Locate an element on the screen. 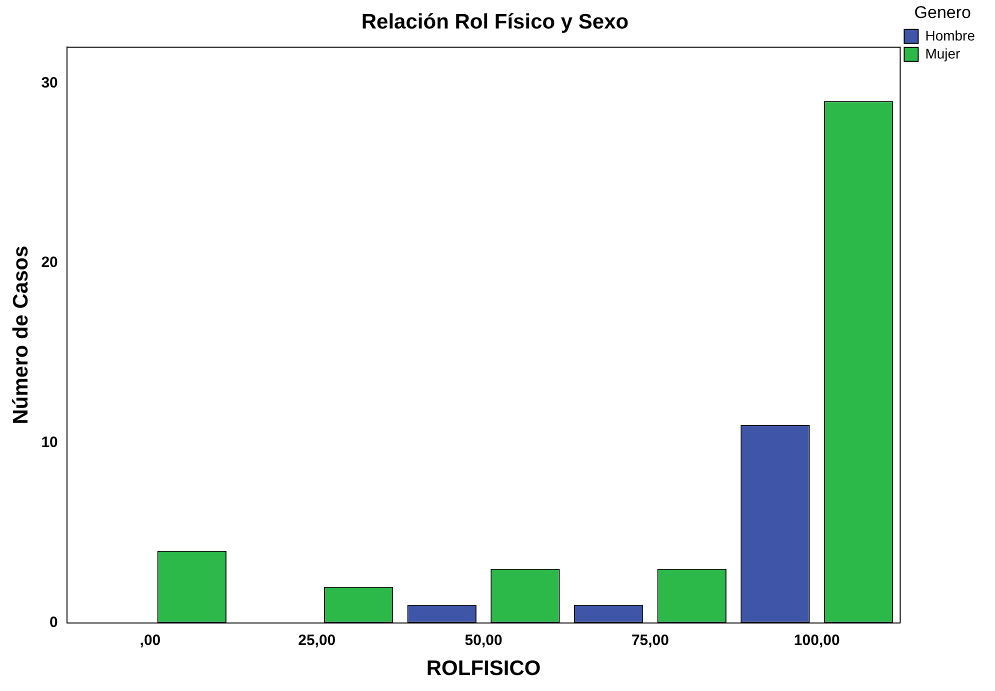 The width and height of the screenshot is (995, 691). legend-label: Hombre is located at coordinates (950, 35).